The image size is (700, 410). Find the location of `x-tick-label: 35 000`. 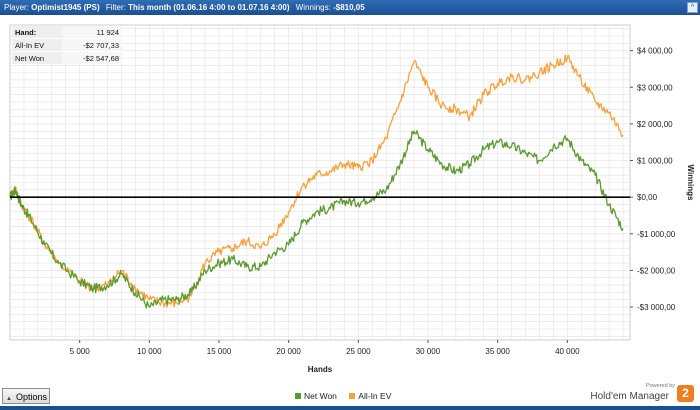

x-tick-label: 35 000 is located at coordinates (497, 351).